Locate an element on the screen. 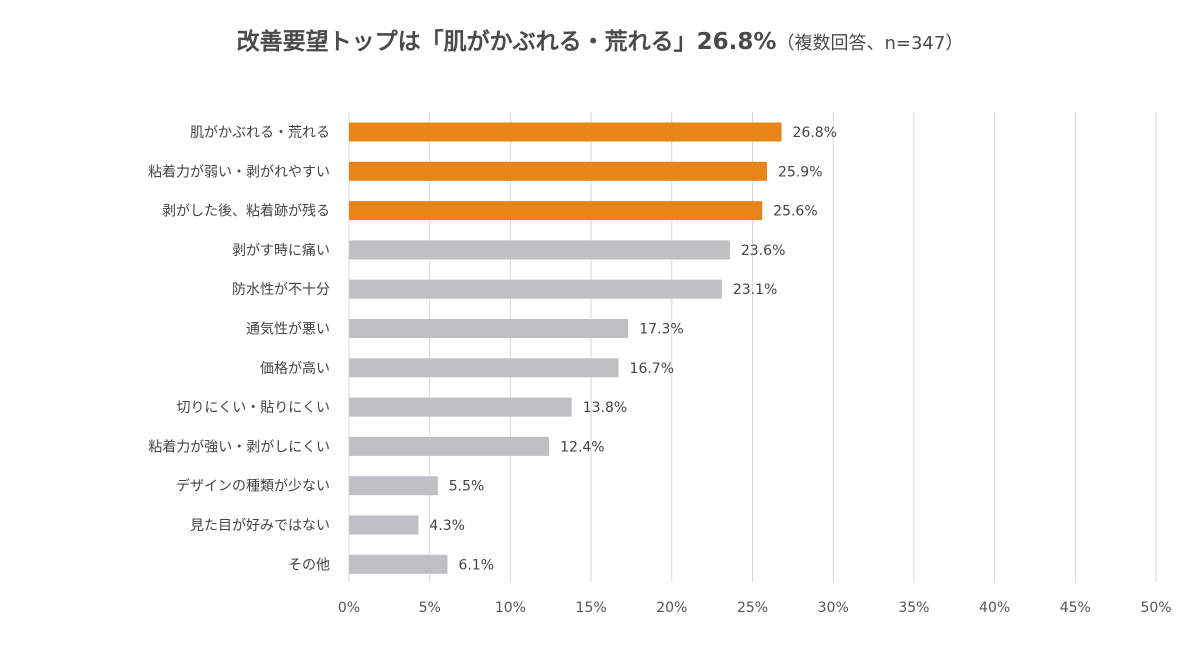 The height and width of the screenshot is (650, 1200). category-label: その他 is located at coordinates (309, 565).